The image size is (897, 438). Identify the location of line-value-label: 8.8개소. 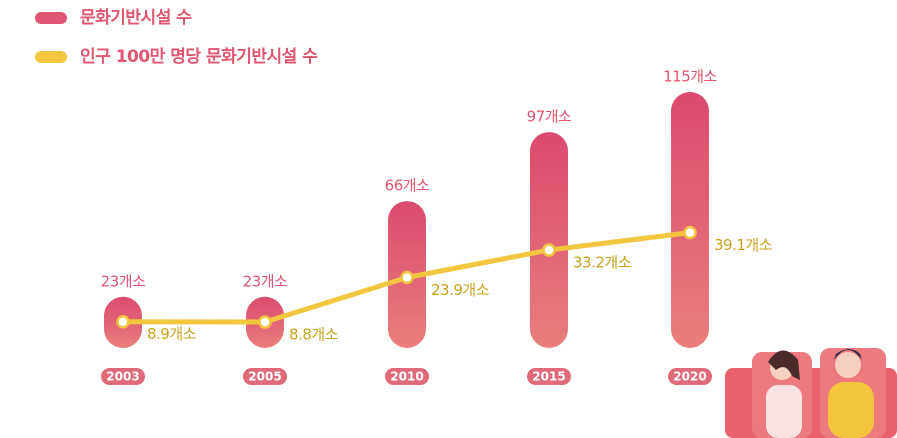
(314, 335).